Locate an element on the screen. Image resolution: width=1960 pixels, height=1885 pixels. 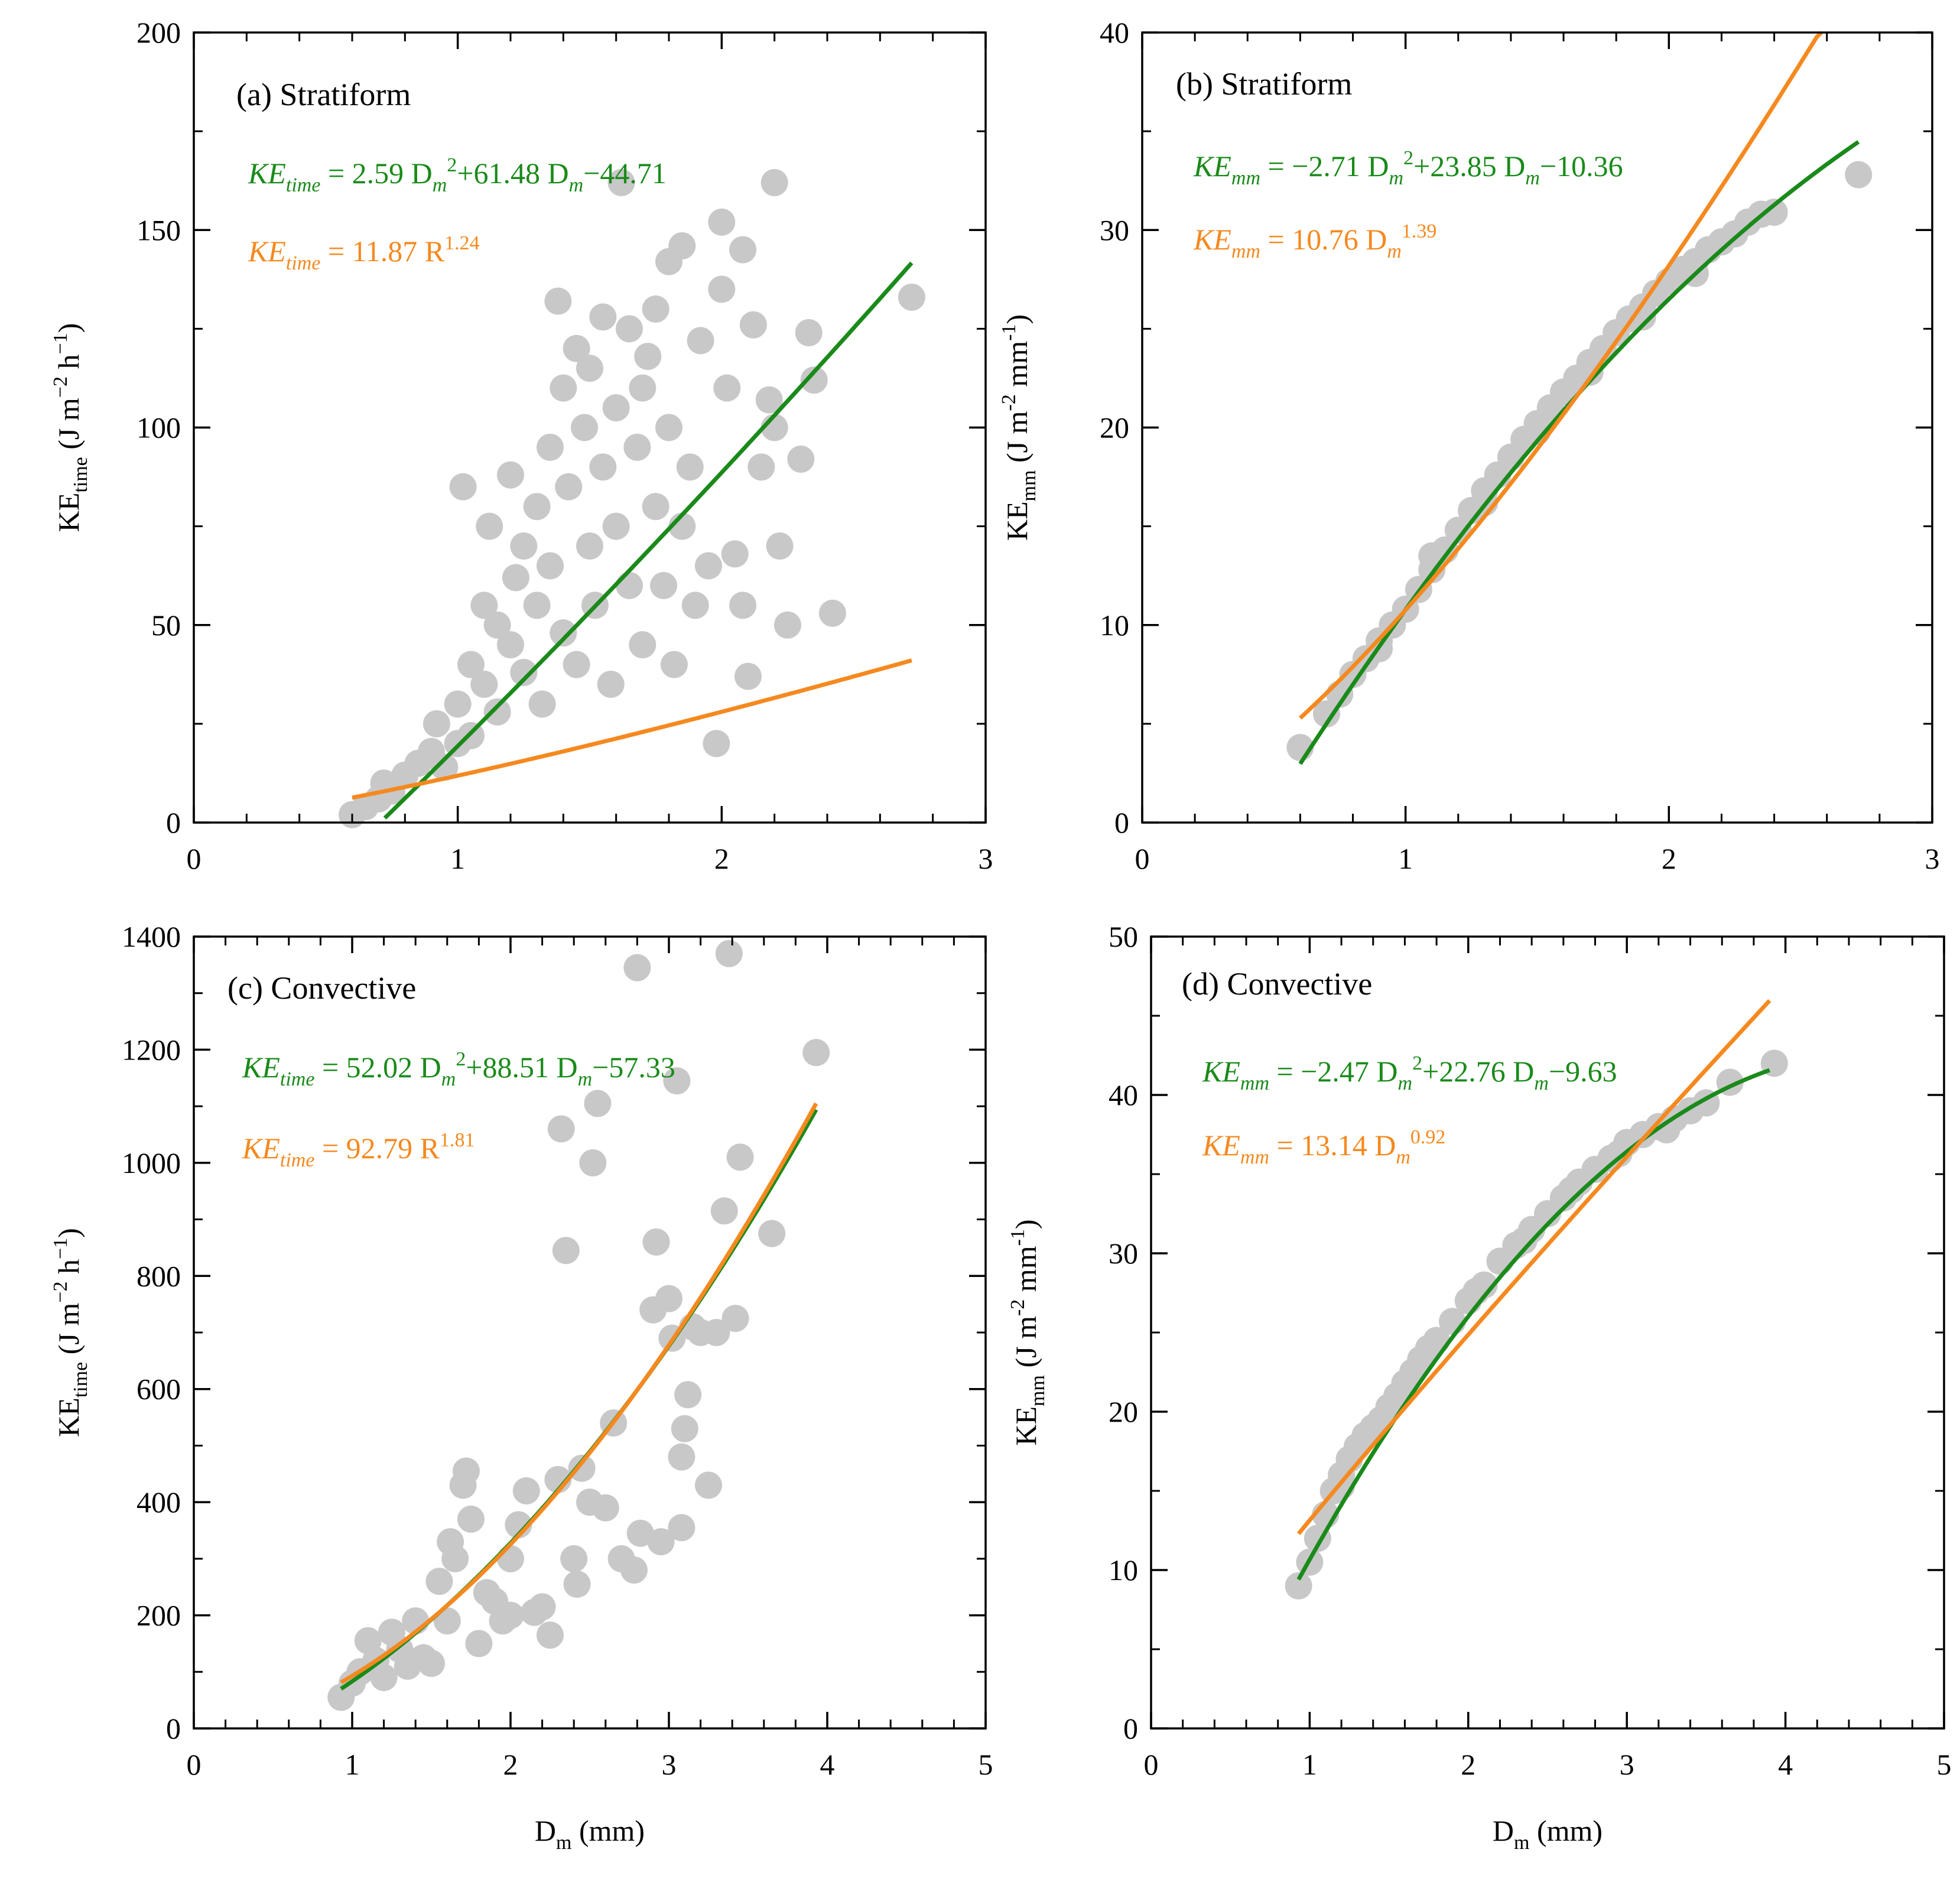
y-tick-label: 200 is located at coordinates (158, 1615).